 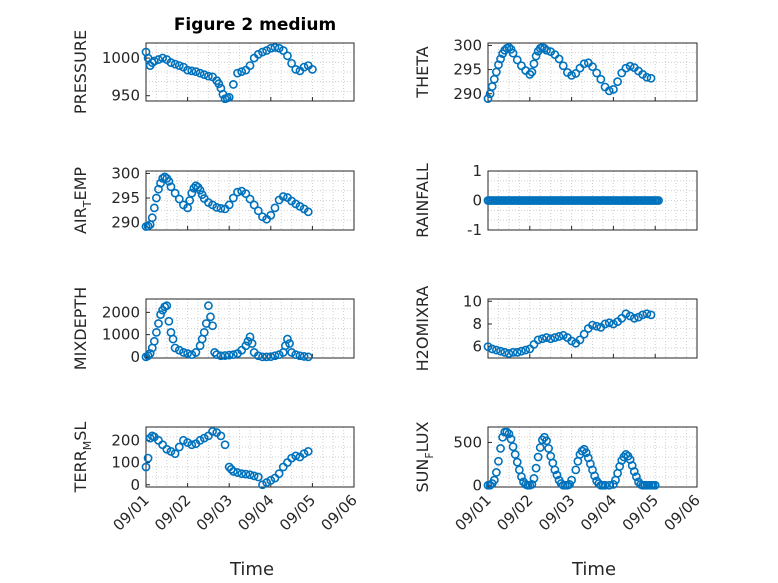 What do you see at coordinates (125, 440) in the screenshot?
I see `y-tick-label: 200` at bounding box center [125, 440].